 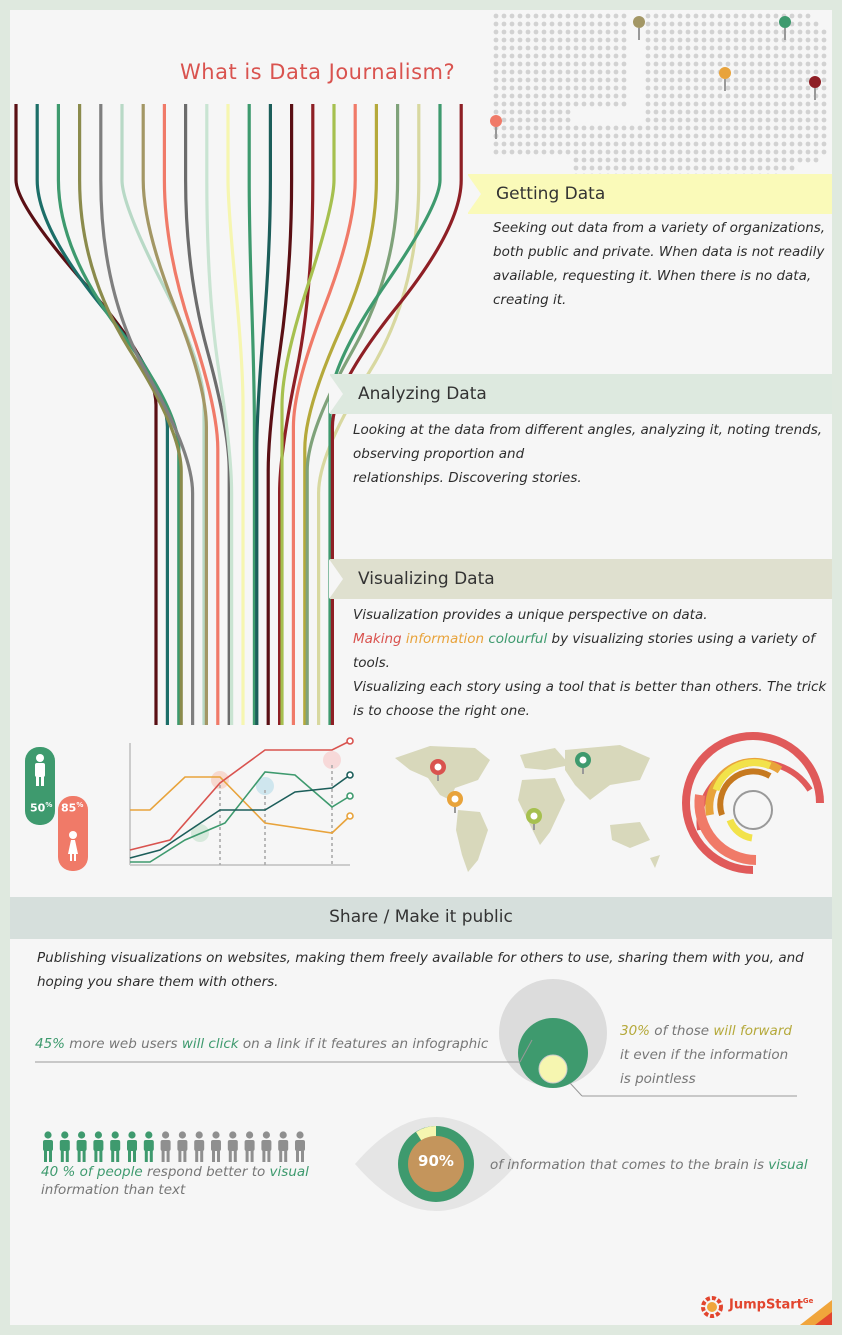 What do you see at coordinates (241, 801) in the screenshot?
I see `line-chart-example` at bounding box center [241, 801].